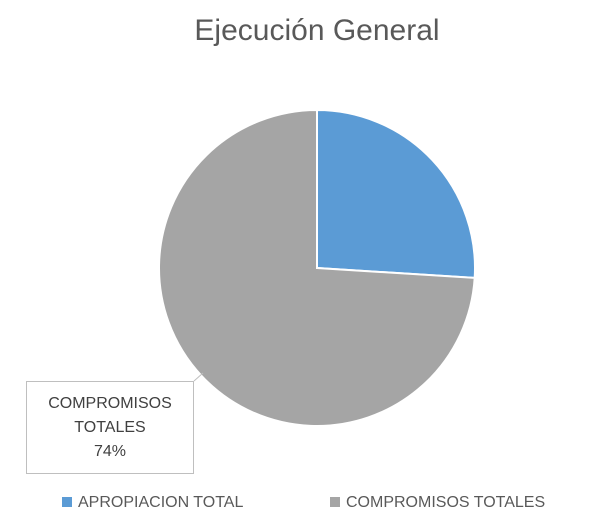 The width and height of the screenshot is (590, 515). I want to click on data-label-value: 74%, so click(110, 451).